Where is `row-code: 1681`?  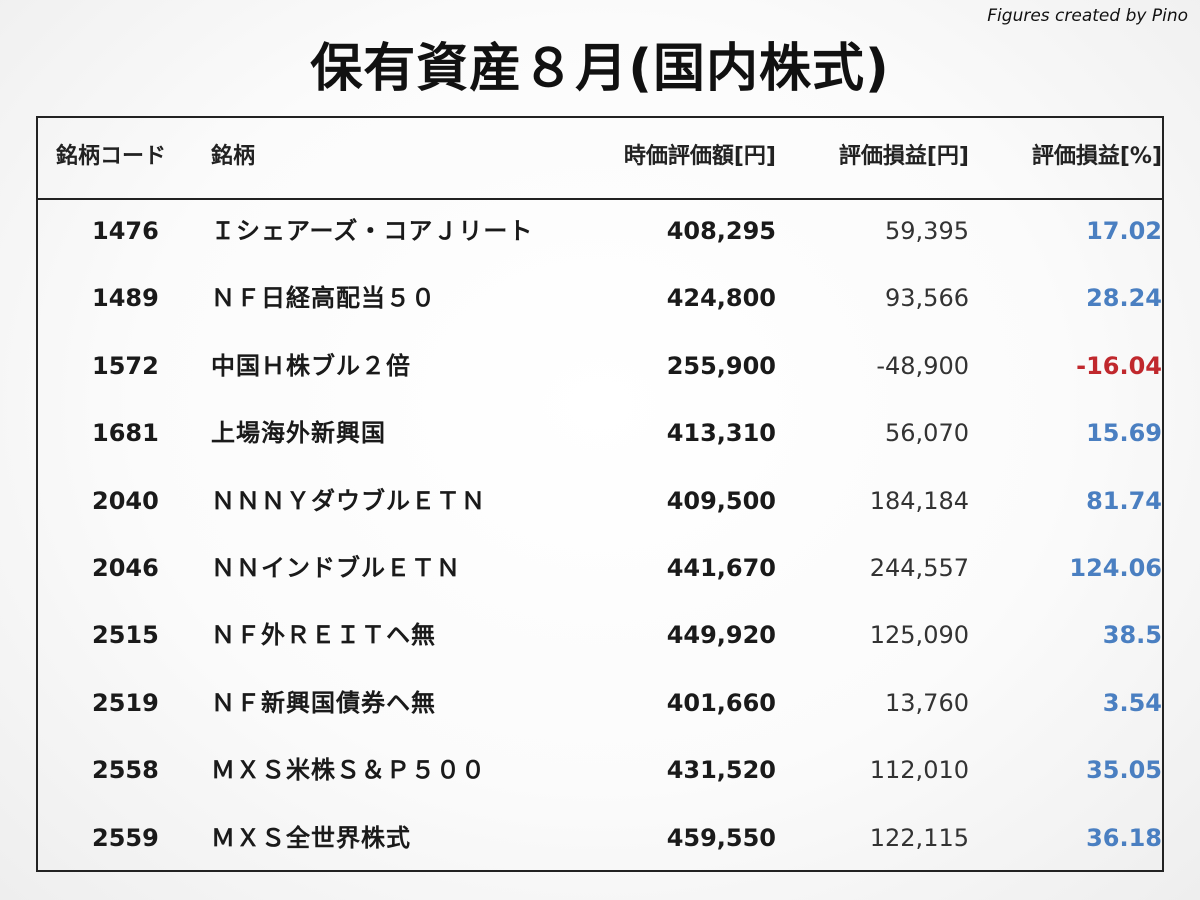 row-code: 1681 is located at coordinates (125, 433).